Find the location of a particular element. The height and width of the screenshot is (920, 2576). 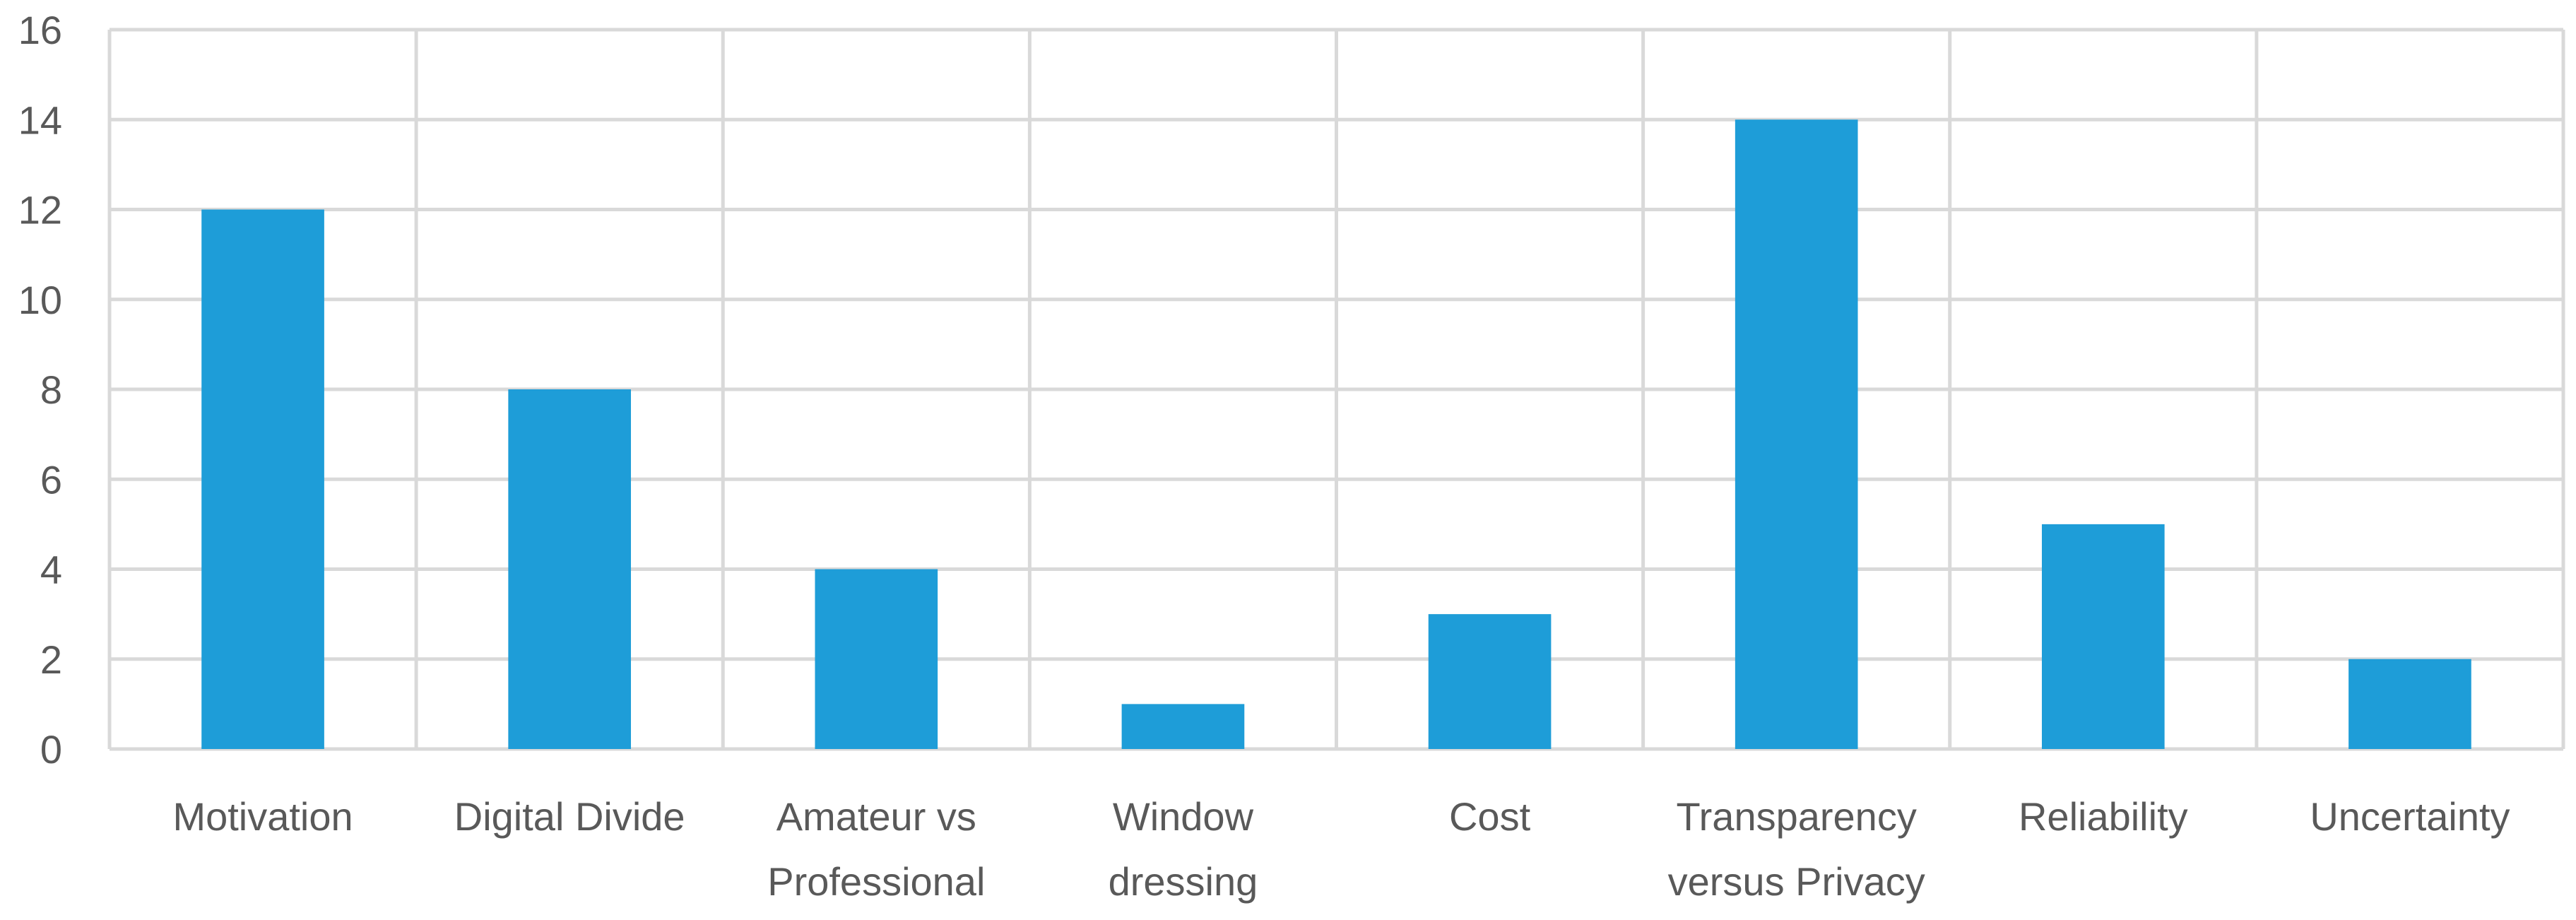

x-category-label-line: Motivation is located at coordinates (262, 816).